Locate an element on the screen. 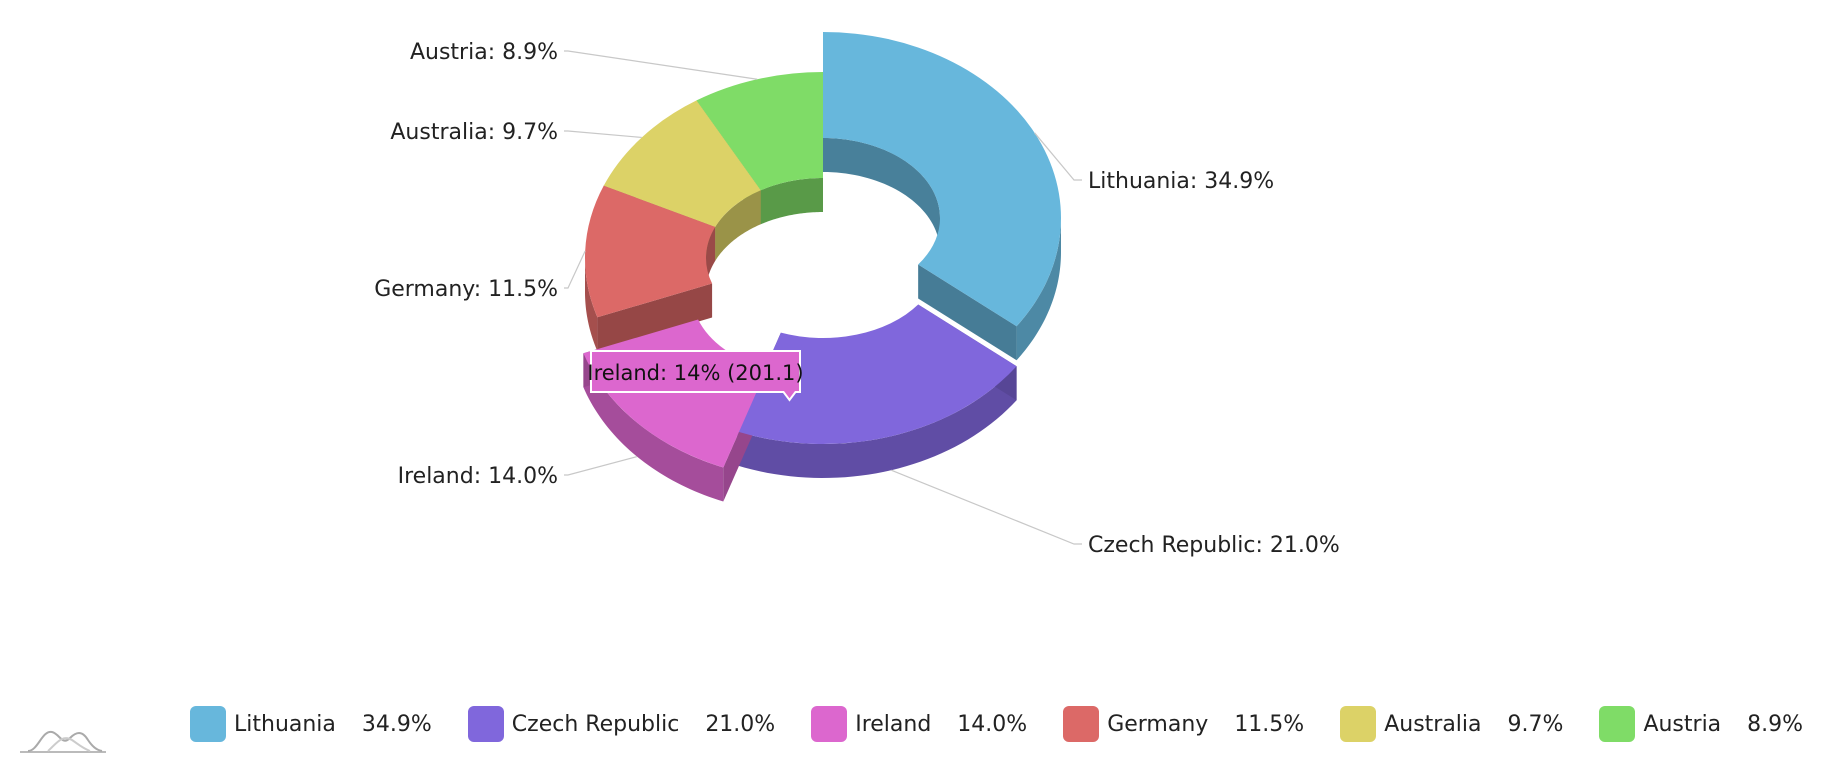 The height and width of the screenshot is (763, 1827). label-line-germany is located at coordinates (575, 269).